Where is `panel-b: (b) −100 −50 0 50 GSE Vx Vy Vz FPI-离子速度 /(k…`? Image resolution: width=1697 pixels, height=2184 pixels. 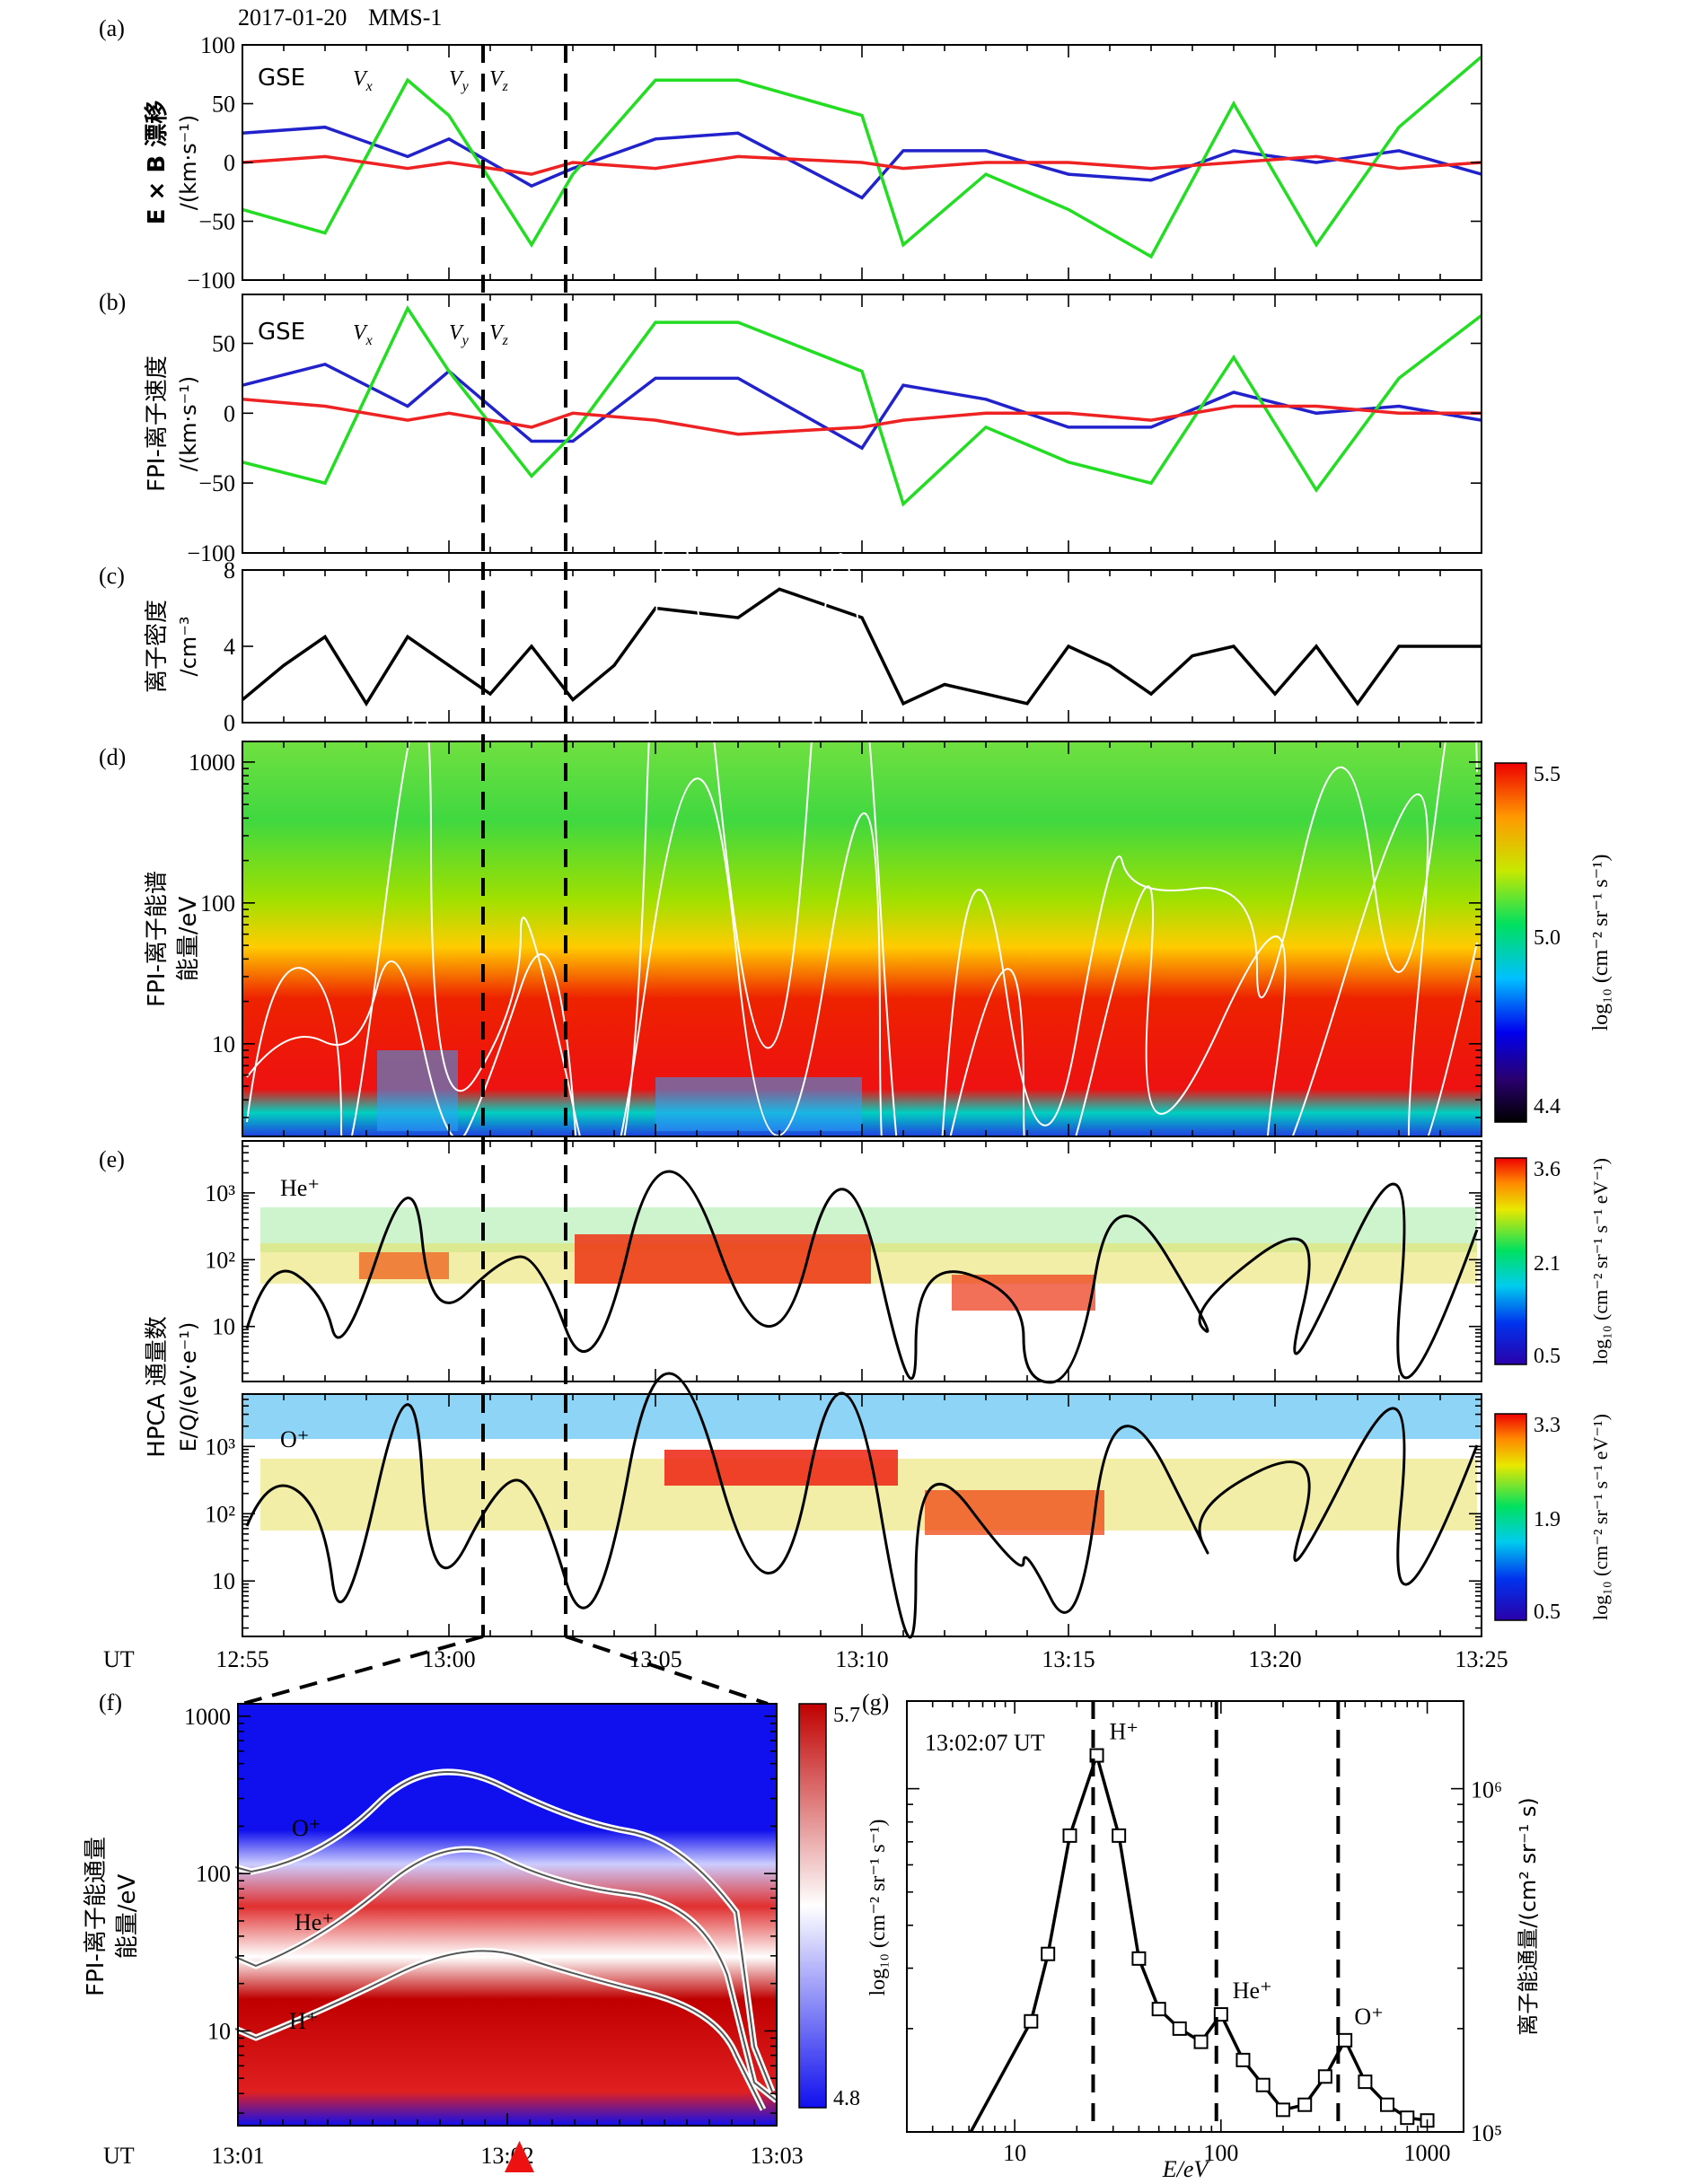 panel-b: (b) −100 −50 0 50 GSE Vx Vy Vz FPI-离子速度 /(k… is located at coordinates (790, 428).